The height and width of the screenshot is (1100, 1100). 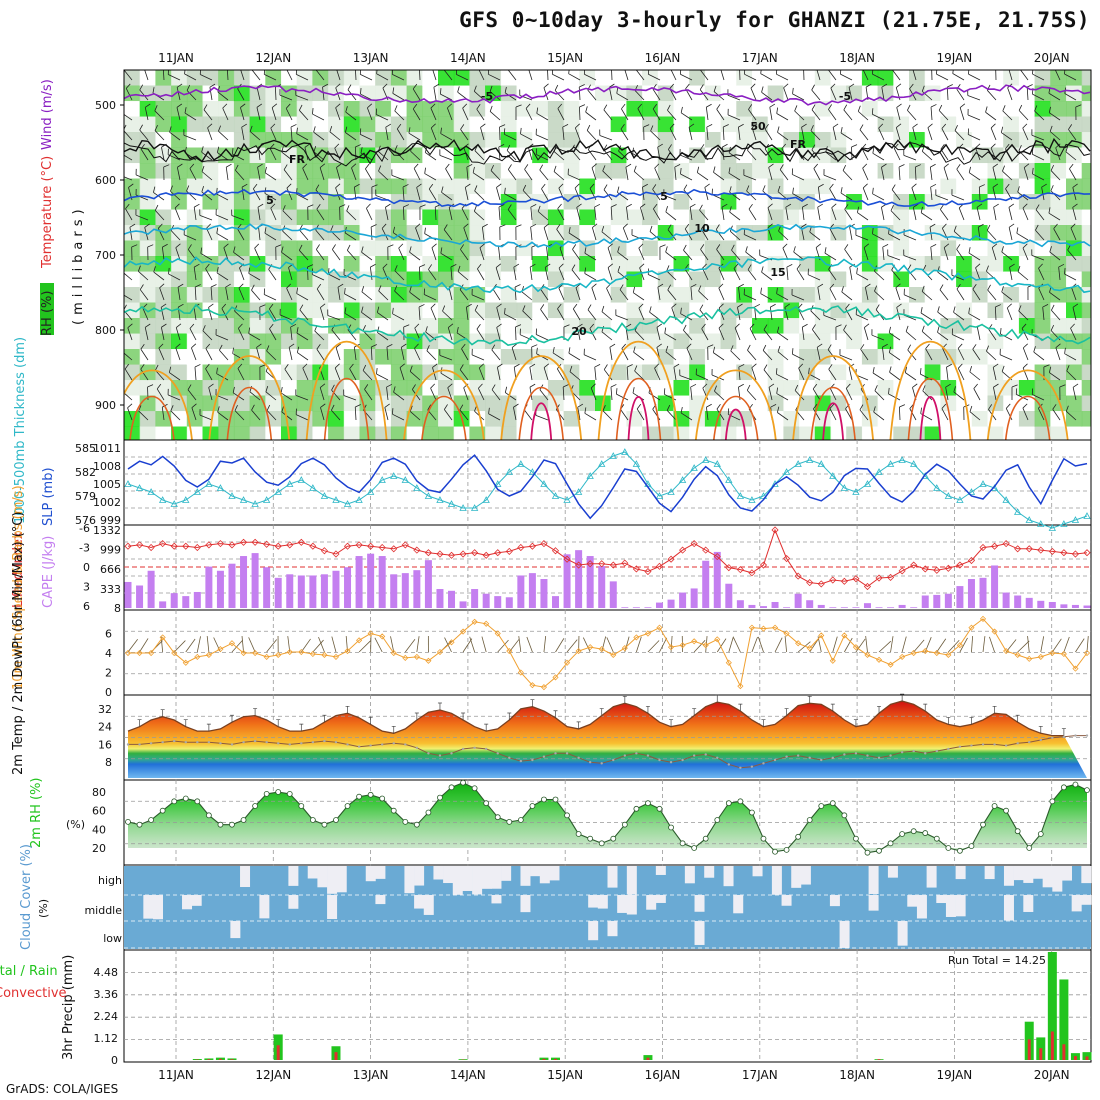 I want to click on thickness-tick: 585, so click(x=85, y=448).